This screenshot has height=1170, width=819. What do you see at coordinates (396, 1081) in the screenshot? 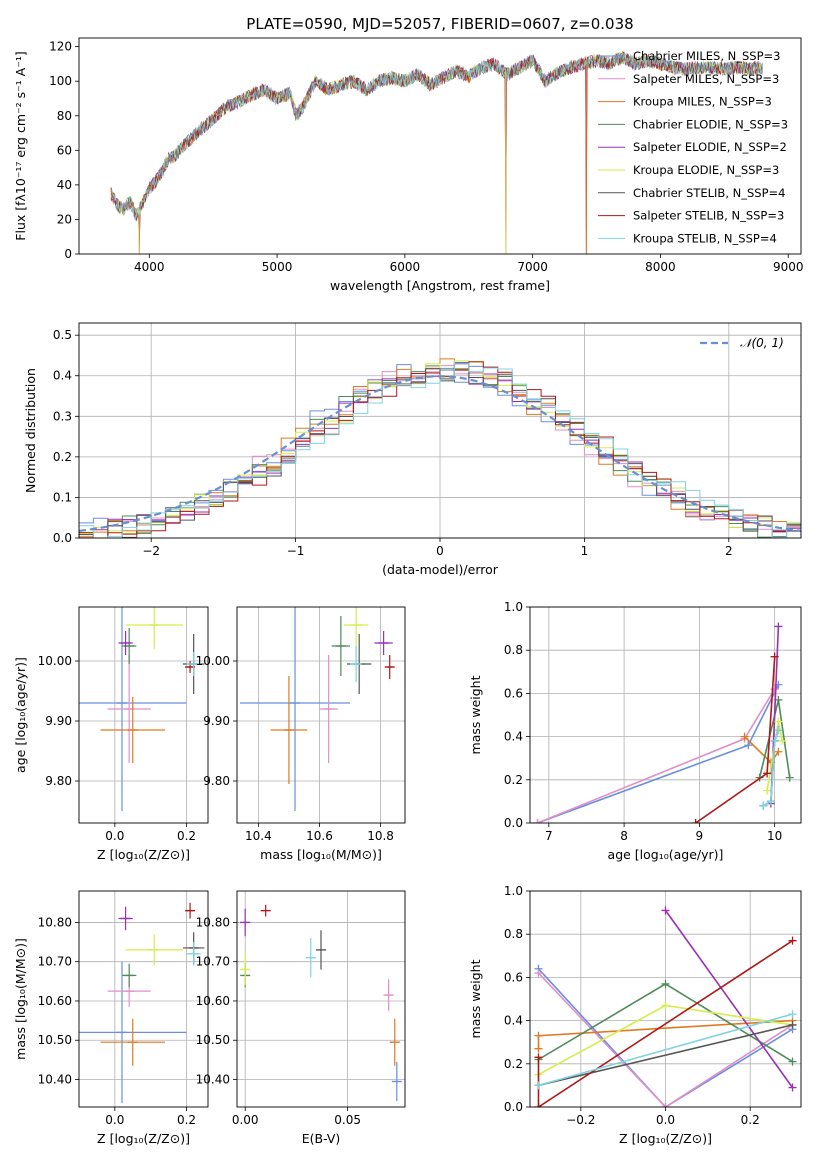
I see `mass_vs_ebv-point-chabrier_miles` at bounding box center [396, 1081].